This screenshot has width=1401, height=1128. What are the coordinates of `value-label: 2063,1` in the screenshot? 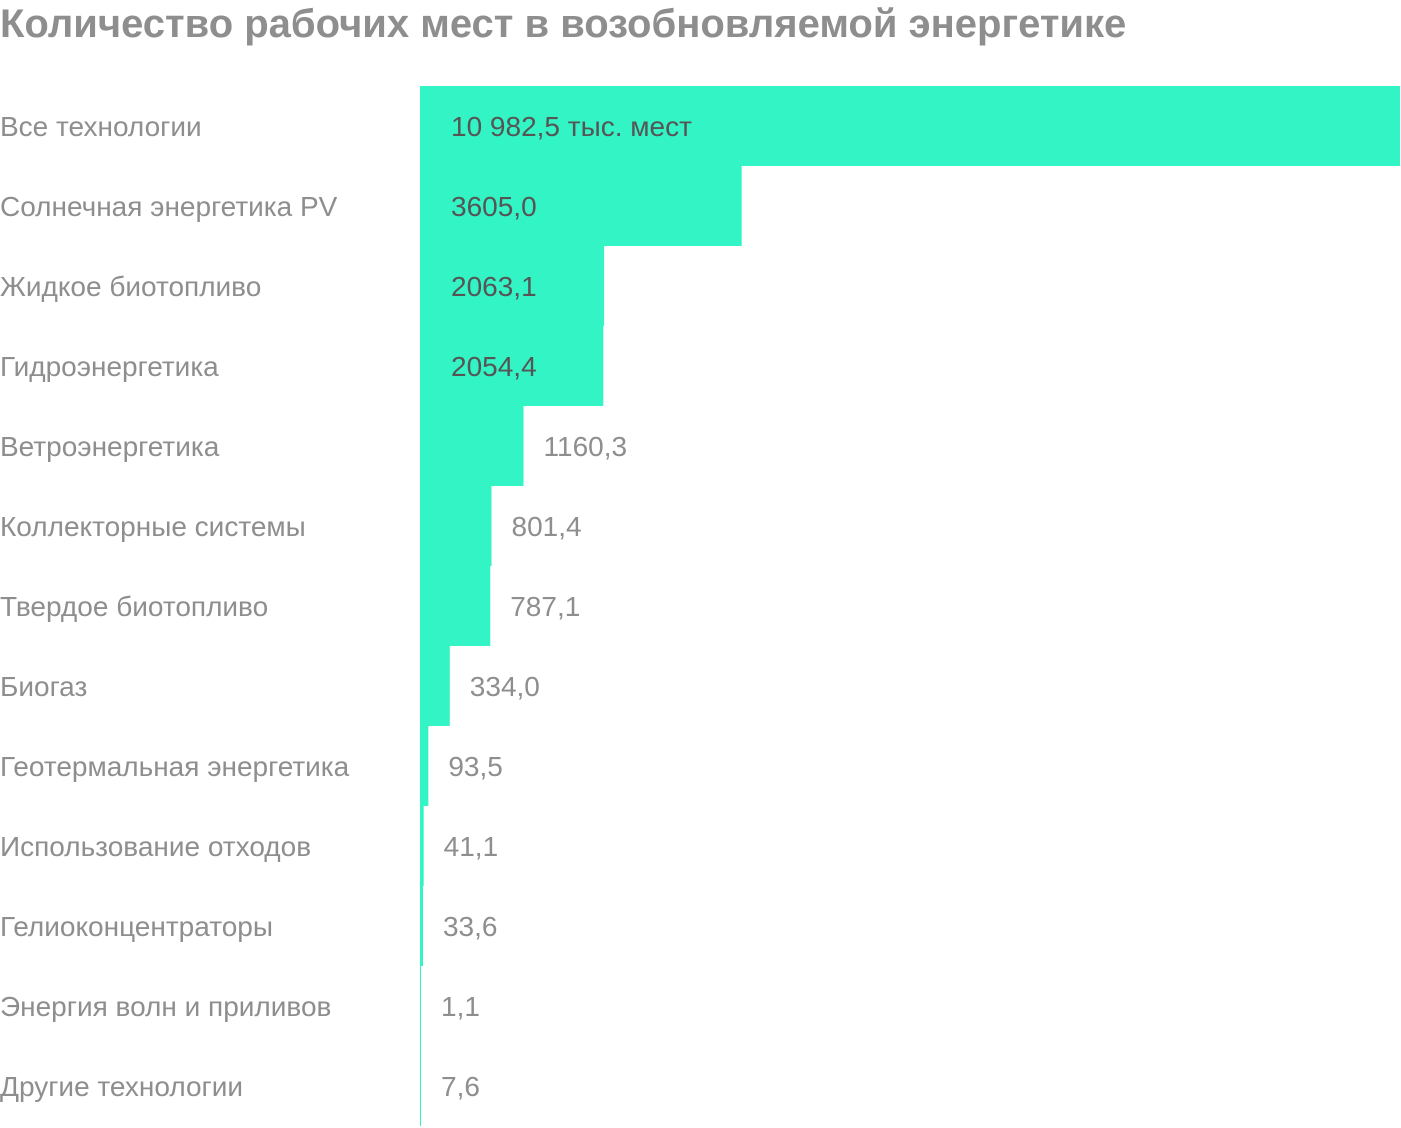 It's located at (494, 286).